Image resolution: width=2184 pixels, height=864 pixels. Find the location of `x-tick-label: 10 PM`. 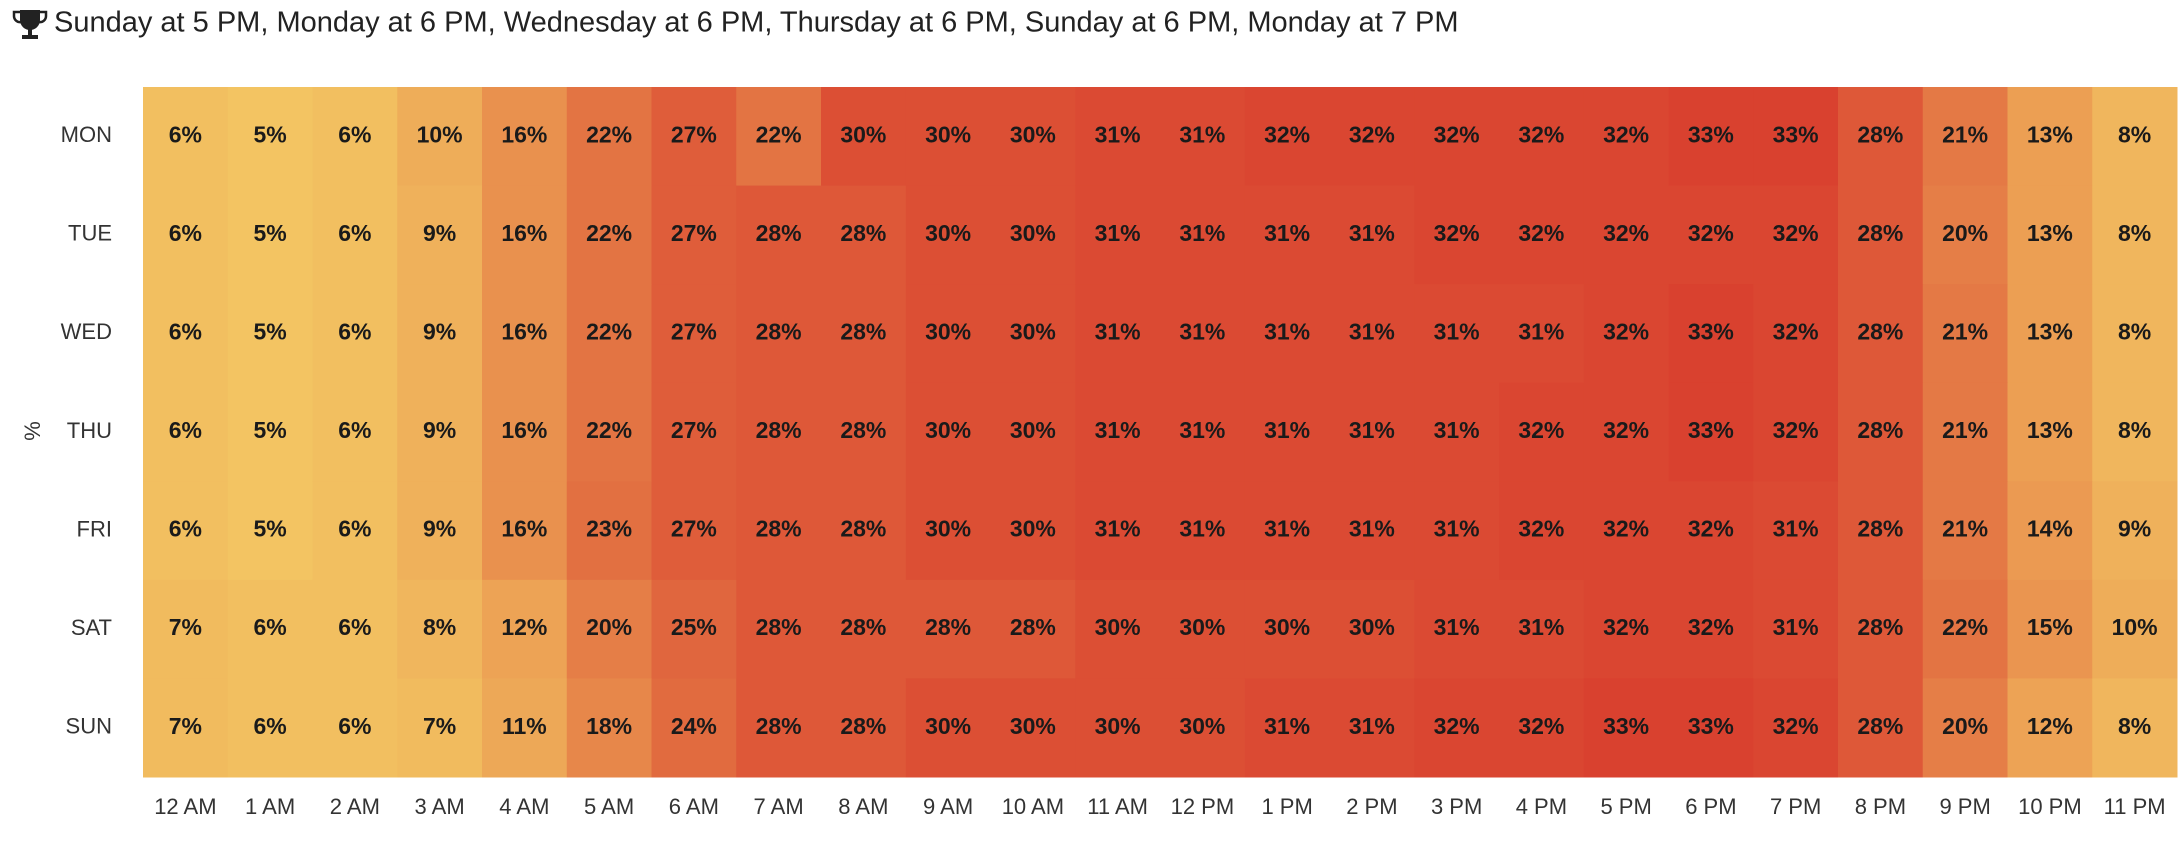

x-tick-label: 10 PM is located at coordinates (2050, 806).